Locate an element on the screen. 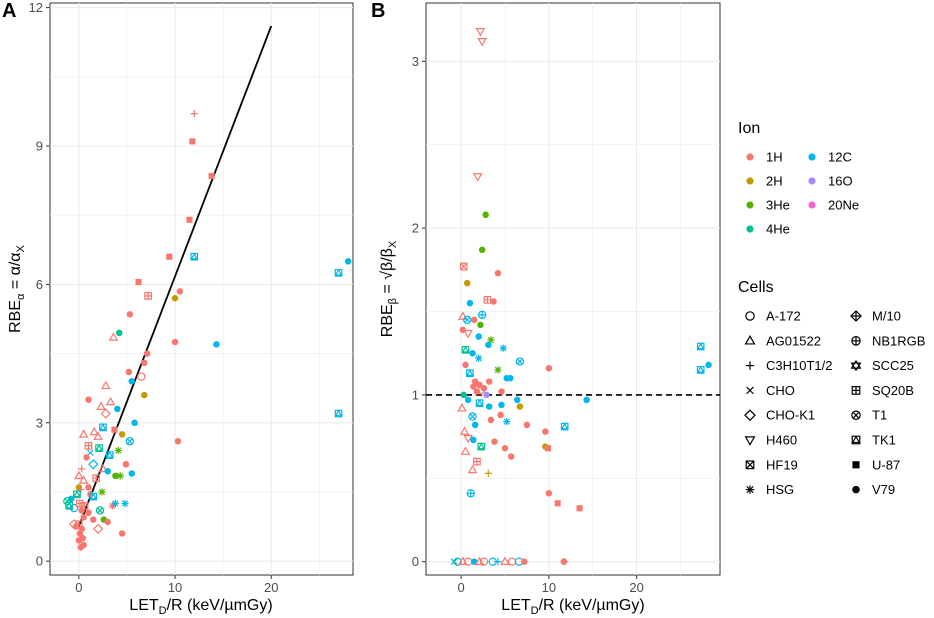 The height and width of the screenshot is (618, 934). panel-a-y-tick-label: 9 is located at coordinates (39, 146).